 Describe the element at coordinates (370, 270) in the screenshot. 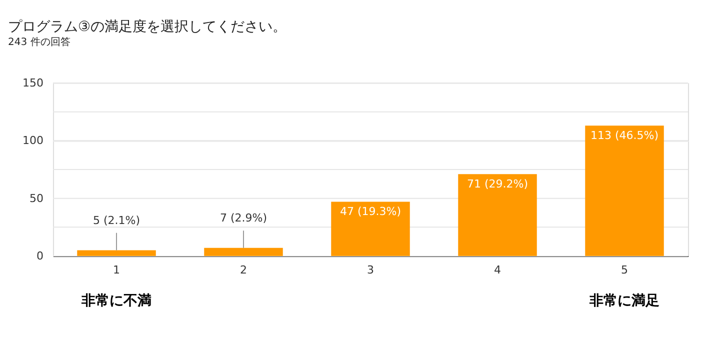

I see `x-tick-label: 3` at that location.